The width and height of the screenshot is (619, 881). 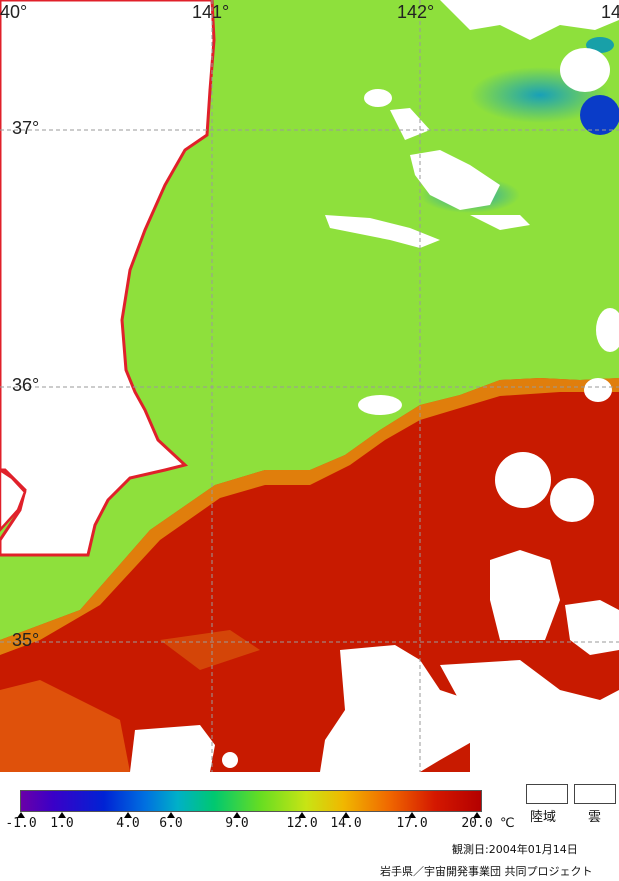 What do you see at coordinates (25, 128) in the screenshot?
I see `latitude-label-37: 37°` at bounding box center [25, 128].